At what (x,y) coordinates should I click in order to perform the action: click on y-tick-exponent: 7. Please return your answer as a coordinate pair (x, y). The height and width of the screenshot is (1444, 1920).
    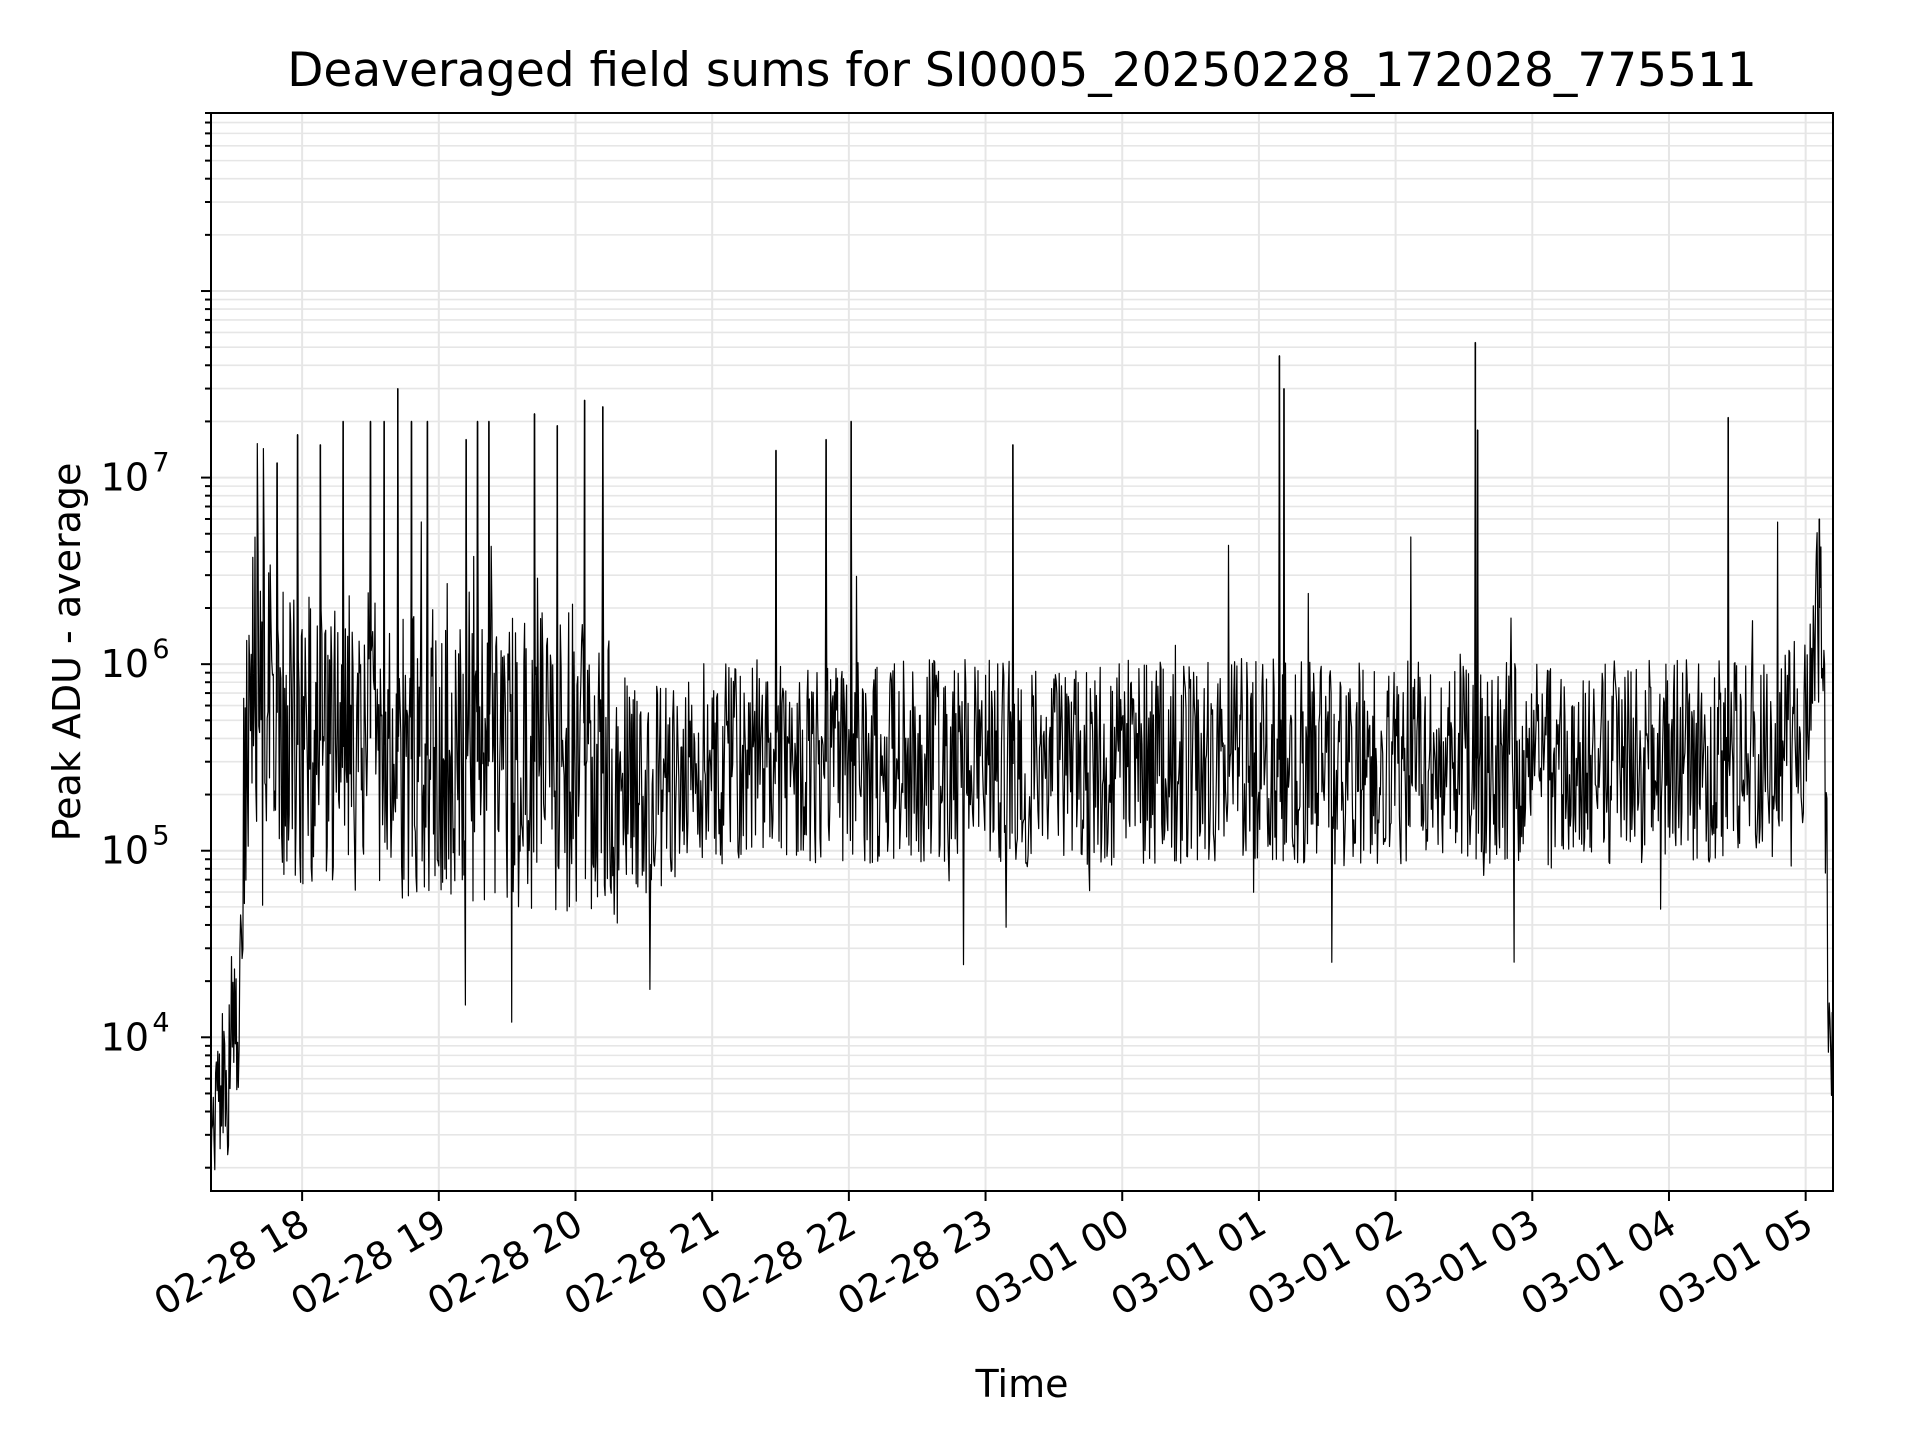
    Looking at the image, I should click on (160, 463).